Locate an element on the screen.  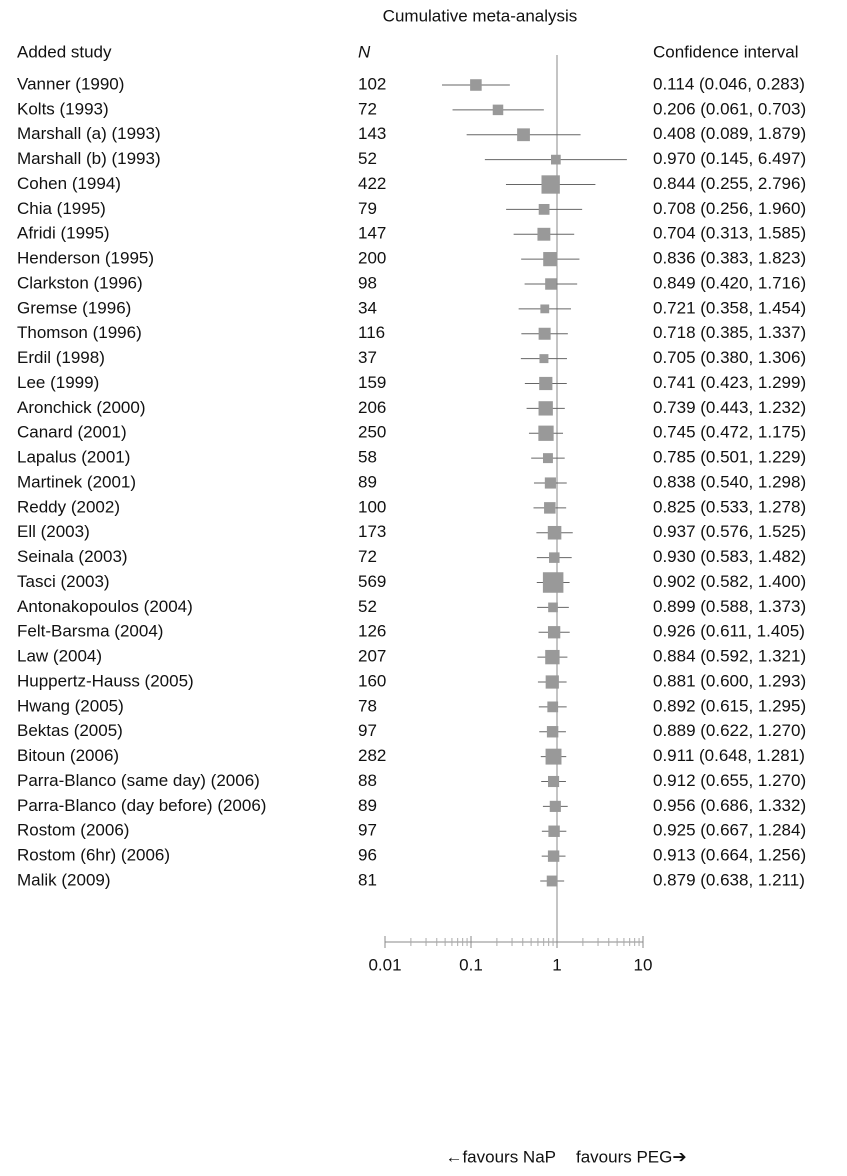
ci-label: 0.889 (0.622, 1.270) is located at coordinates (729, 730).